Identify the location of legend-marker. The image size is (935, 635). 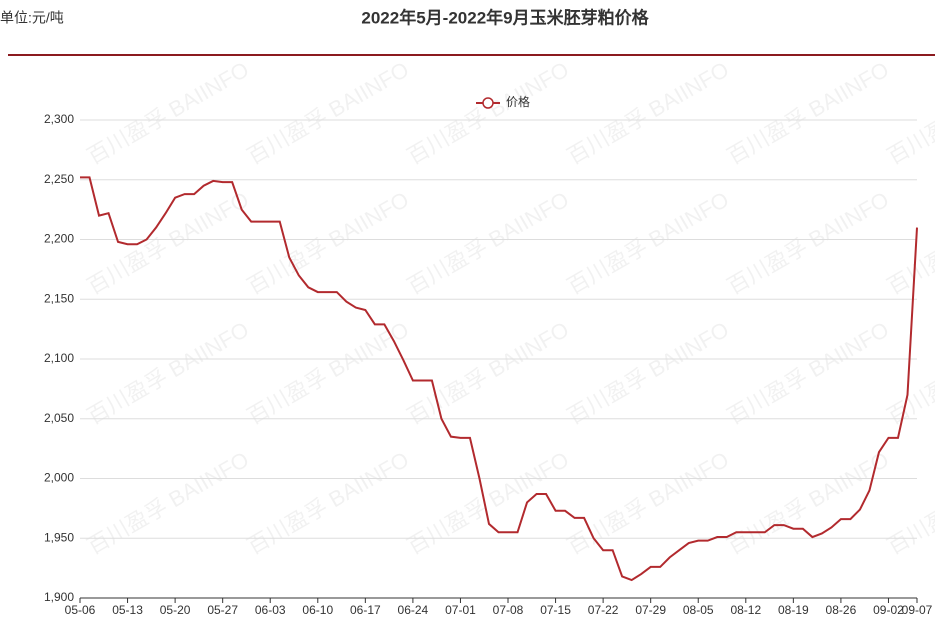
(488, 103).